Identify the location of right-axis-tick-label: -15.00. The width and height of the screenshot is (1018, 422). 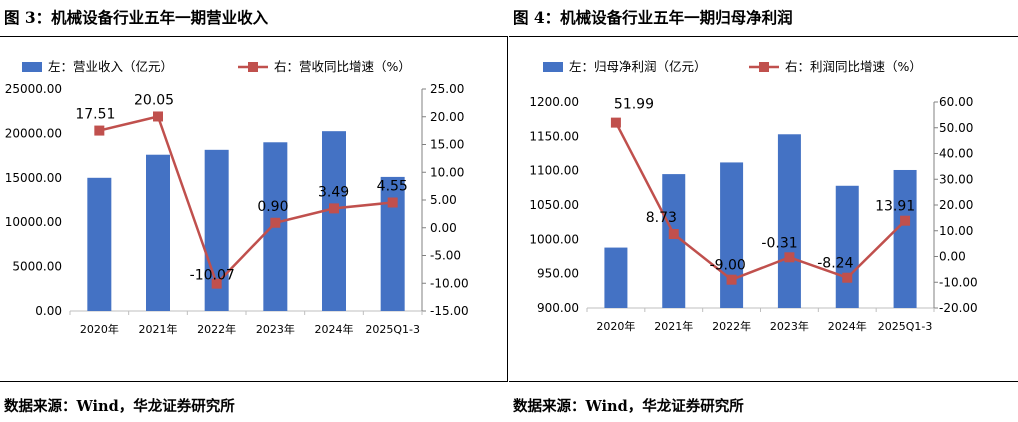
(449, 311).